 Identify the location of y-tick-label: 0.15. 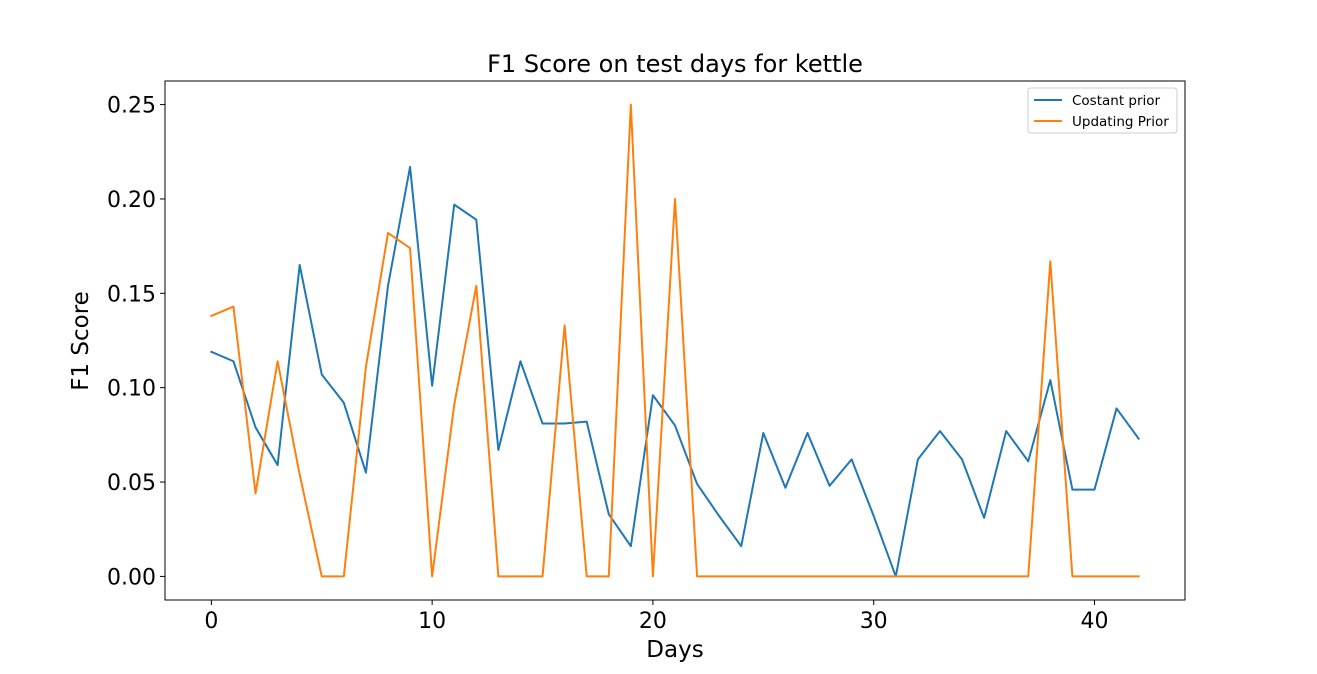
(131, 294).